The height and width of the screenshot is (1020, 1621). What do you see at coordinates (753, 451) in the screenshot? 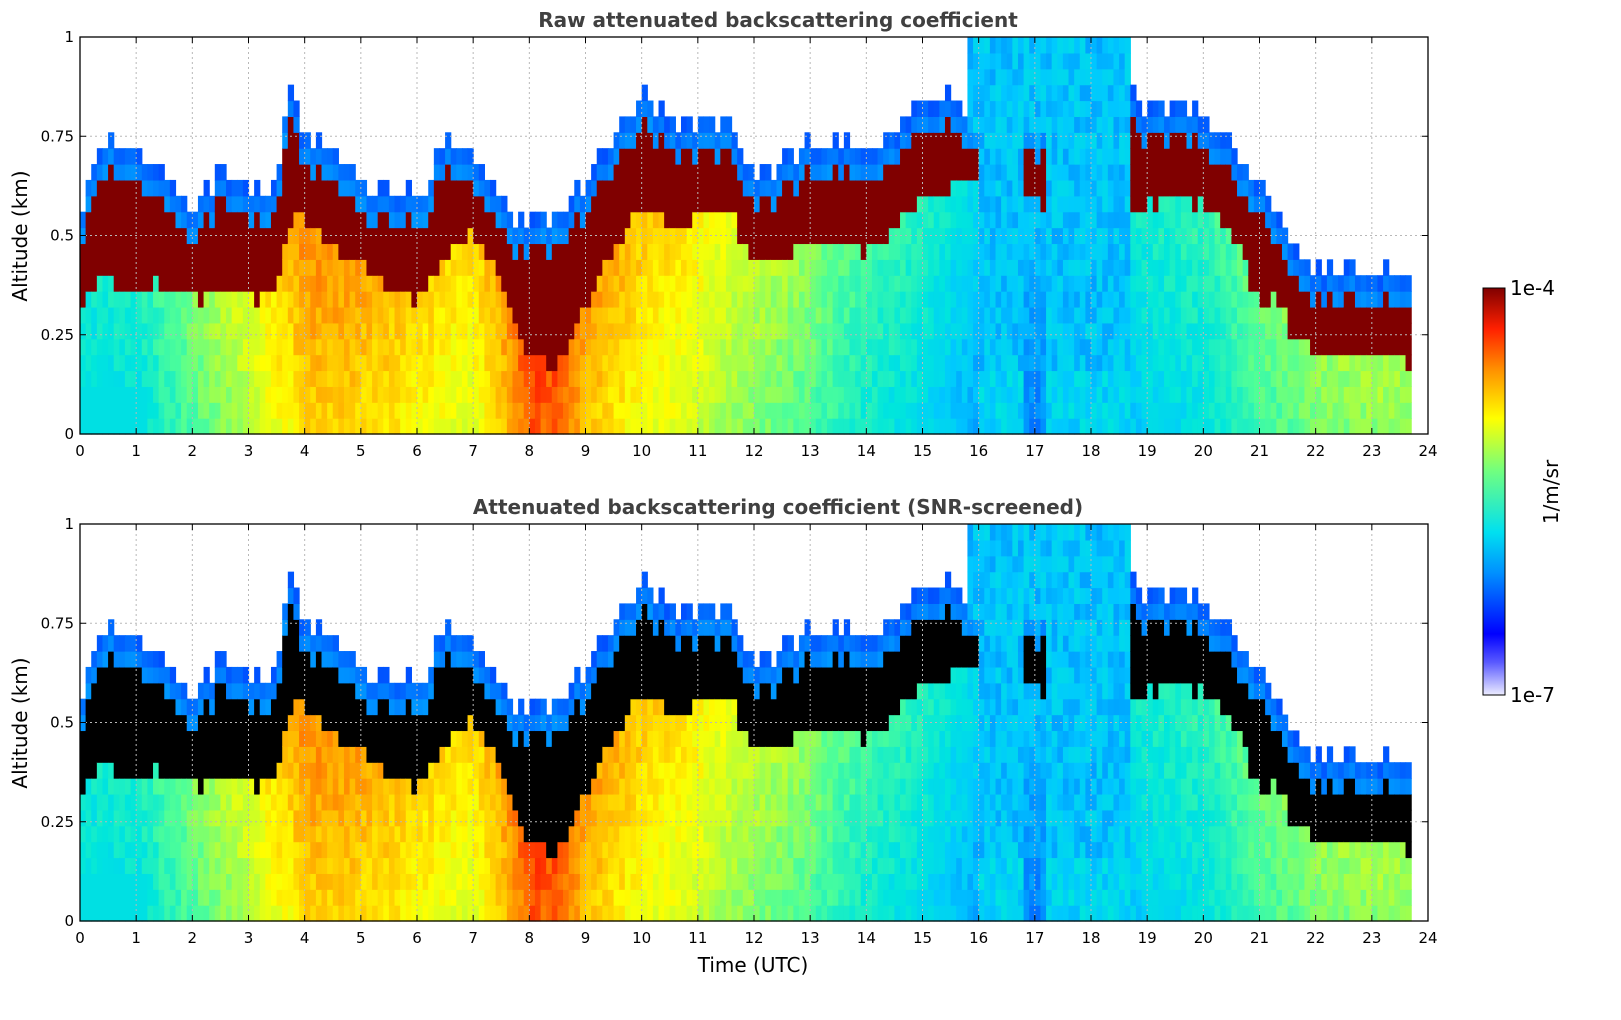
I see `panel1-x-tick-label: 12` at bounding box center [753, 451].